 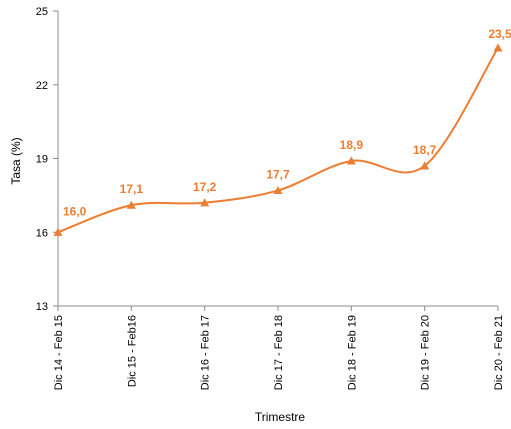 What do you see at coordinates (279, 352) in the screenshot?
I see `x-tick-label: Dic 17 - Feb 18` at bounding box center [279, 352].